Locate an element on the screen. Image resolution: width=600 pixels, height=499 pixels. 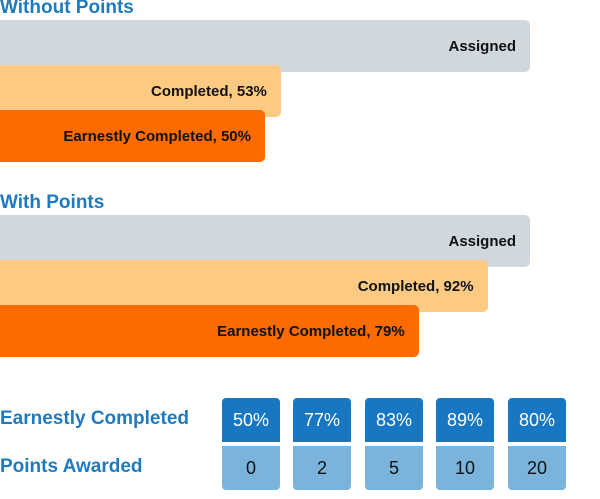
without-points-assigned-label: Assigned is located at coordinates (482, 46).